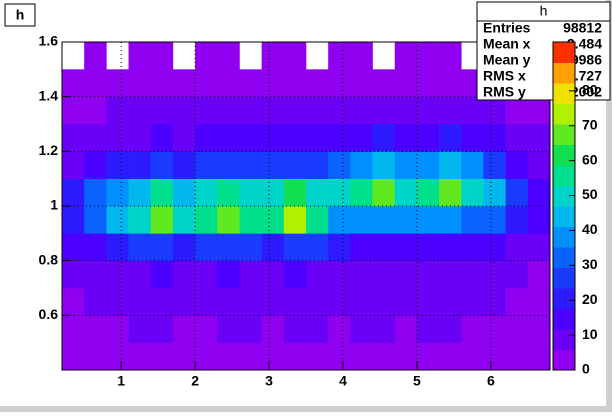 This screenshot has width=612, height=417. Describe the element at coordinates (590, 264) in the screenshot. I see `z-tick-label: 30` at that location.